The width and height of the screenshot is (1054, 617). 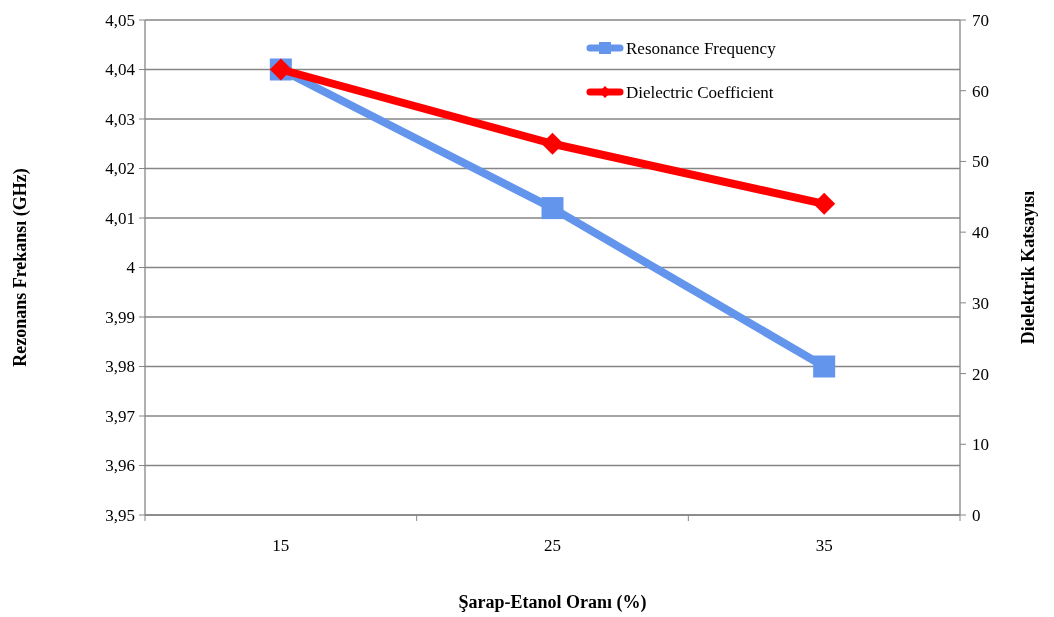 I want to click on y2-axis-title: Dielektrik Katsayısı, so click(x=1028, y=267).